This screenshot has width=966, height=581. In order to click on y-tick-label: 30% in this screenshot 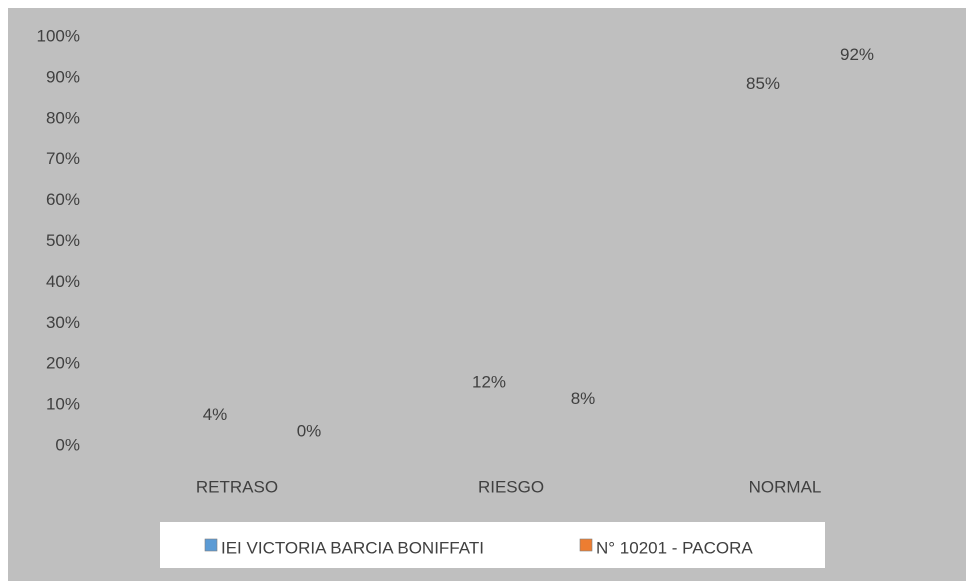, I will do `click(63, 322)`.